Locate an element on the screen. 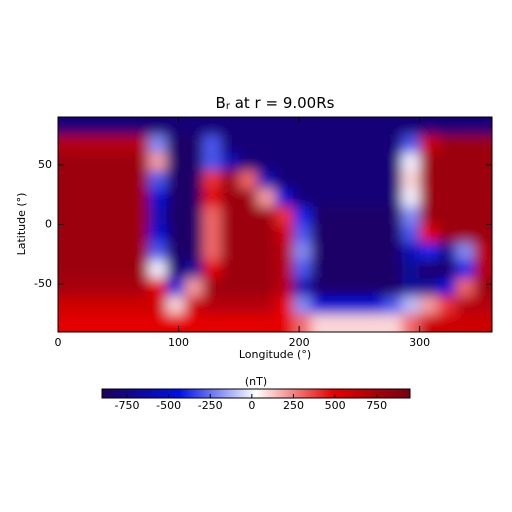  title-main: B is located at coordinates (221, 103).